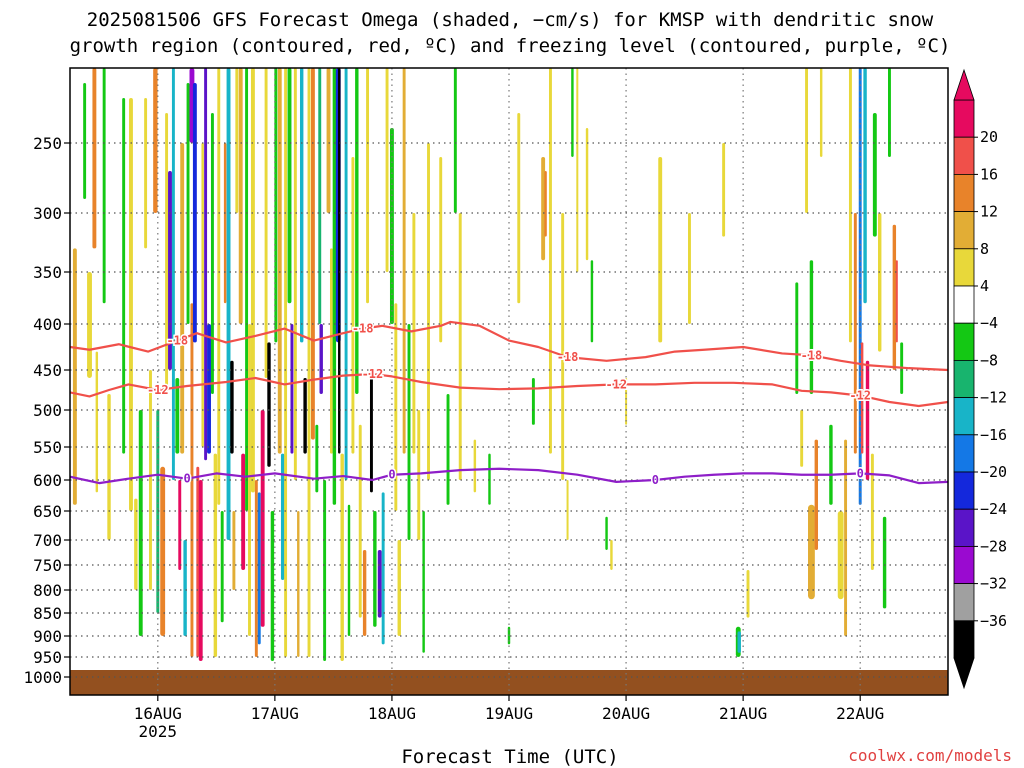  What do you see at coordinates (47, 272) in the screenshot?
I see `y-tick-label: 350` at bounding box center [47, 272].